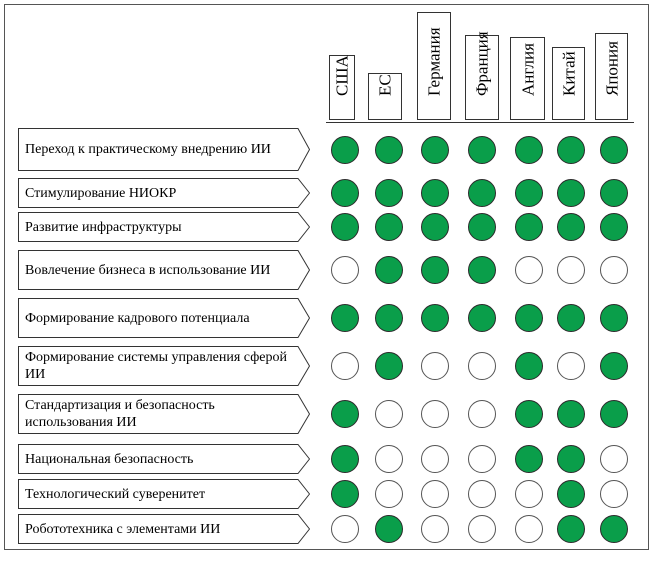 This screenshot has width=658, height=561. I want to click on filled-circle-r1-c3, so click(435, 149).